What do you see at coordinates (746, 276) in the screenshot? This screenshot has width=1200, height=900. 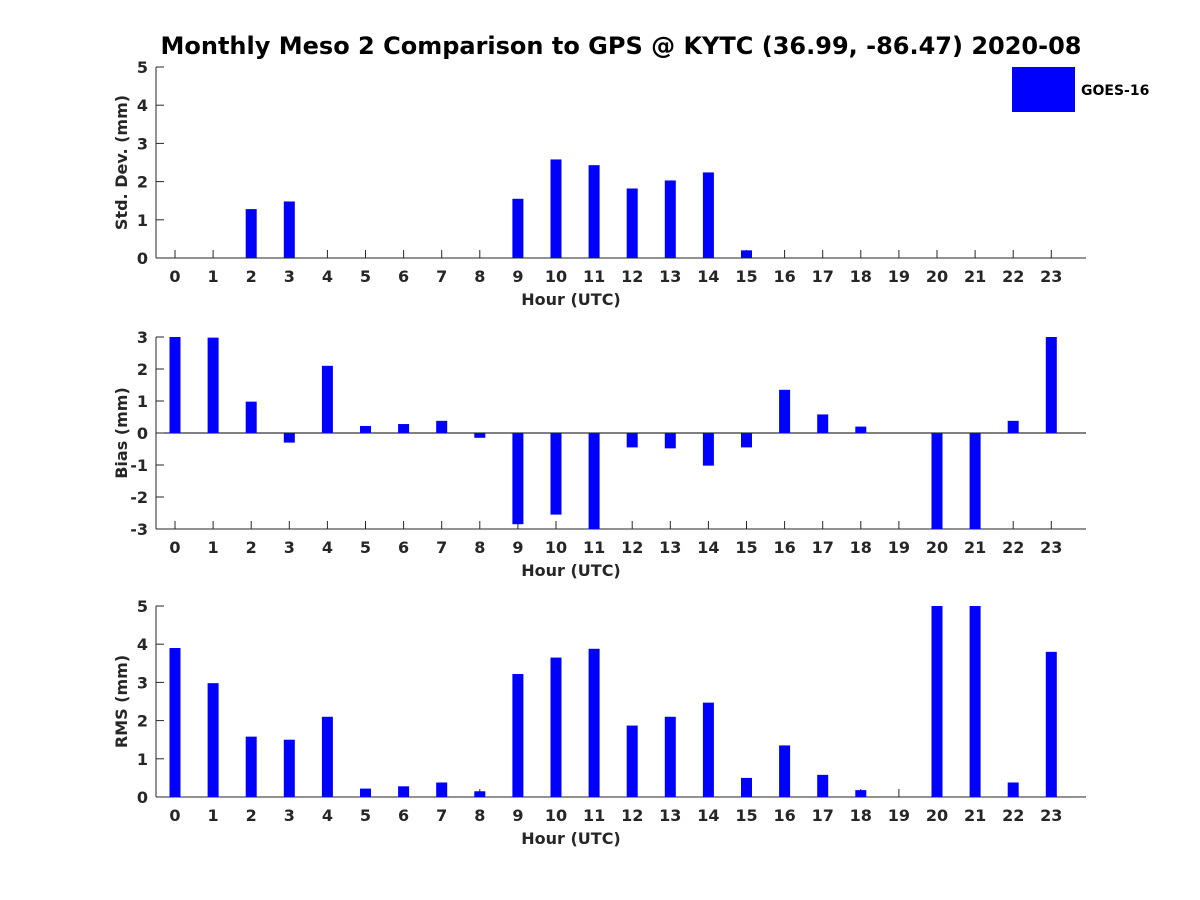 I see `x-tick-label: 15` at bounding box center [746, 276].